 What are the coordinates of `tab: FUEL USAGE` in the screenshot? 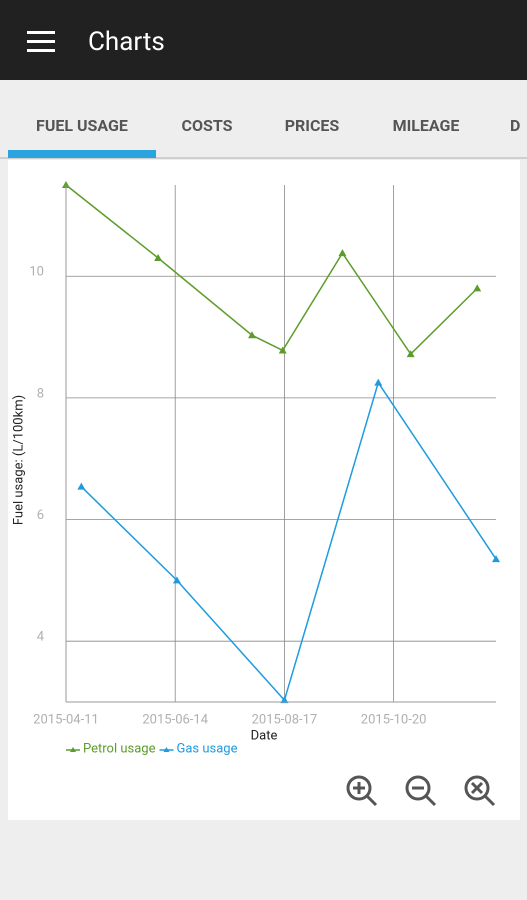 It's located at (82, 125).